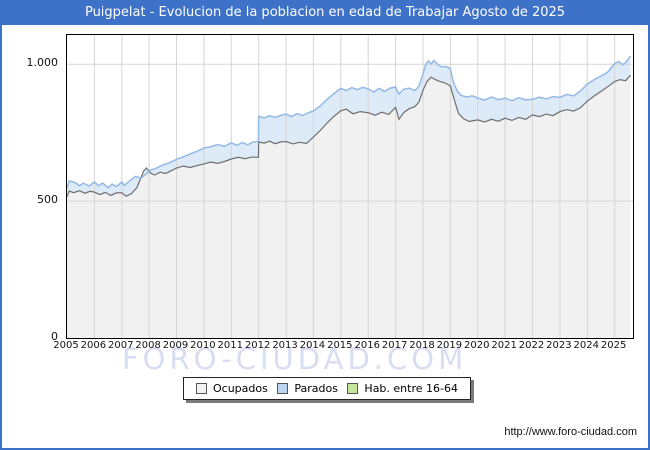 Image resolution: width=650 pixels, height=450 pixels. I want to click on x-tick-2015: 2015, so click(340, 345).